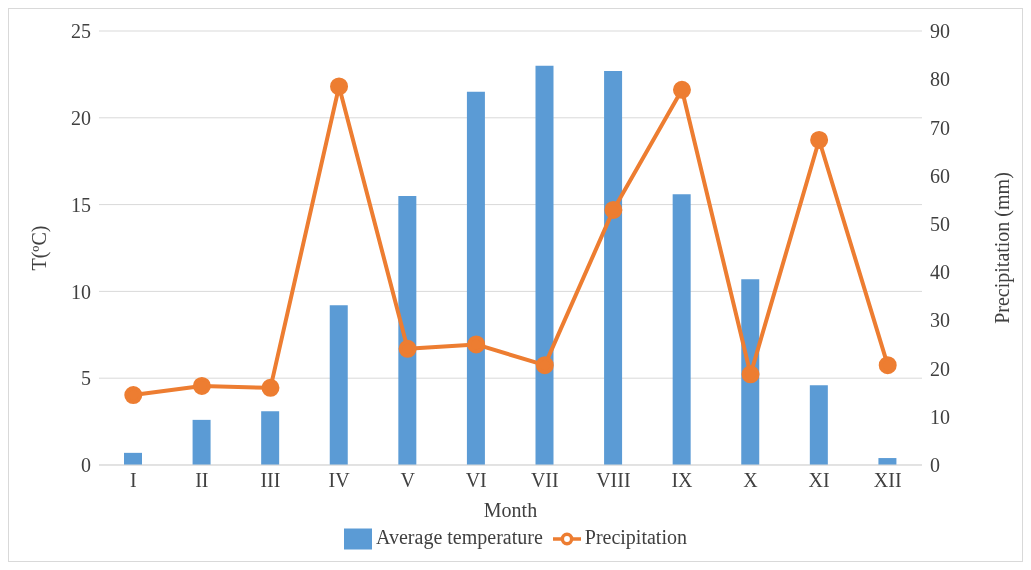 The height and width of the screenshot is (570, 1031). I want to click on y2-tick-label: 60, so click(940, 175).